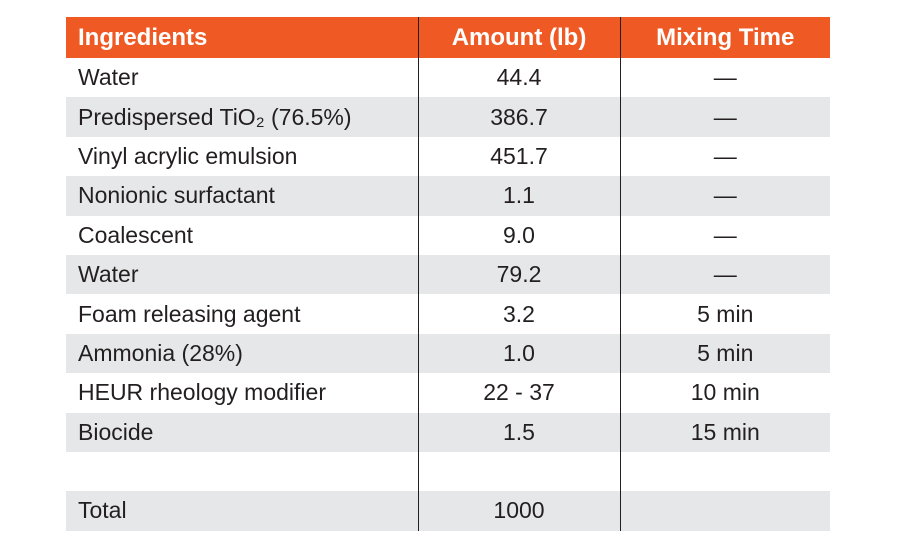 Image resolution: width=900 pixels, height=550 pixels. I want to click on table-row: Vinyl acrylic emulsion 451.7—, so click(448, 156).